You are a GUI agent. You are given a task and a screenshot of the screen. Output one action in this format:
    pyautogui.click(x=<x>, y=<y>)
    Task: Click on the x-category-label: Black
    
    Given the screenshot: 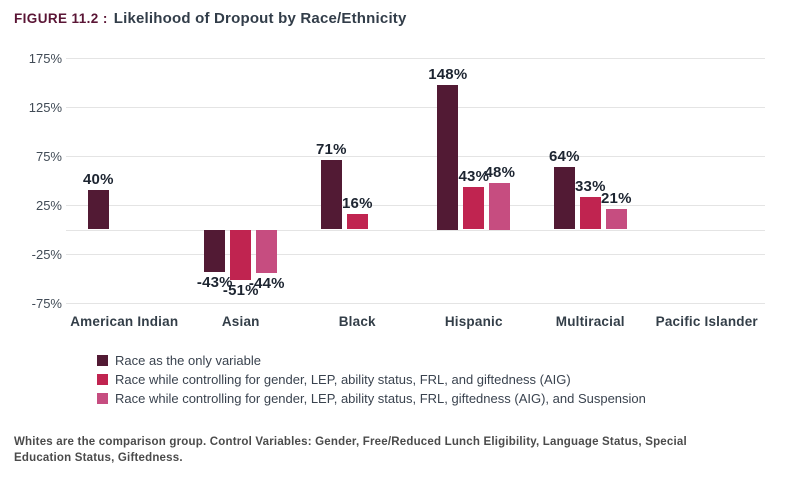 What is the action you would take?
    pyautogui.click(x=357, y=321)
    